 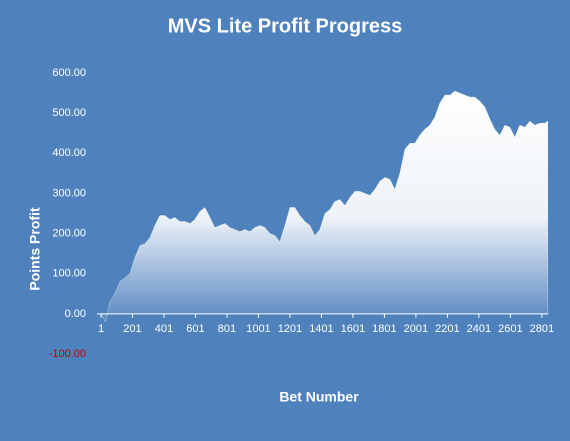 What do you see at coordinates (321, 329) in the screenshot?
I see `x-tick-label: 1401` at bounding box center [321, 329].